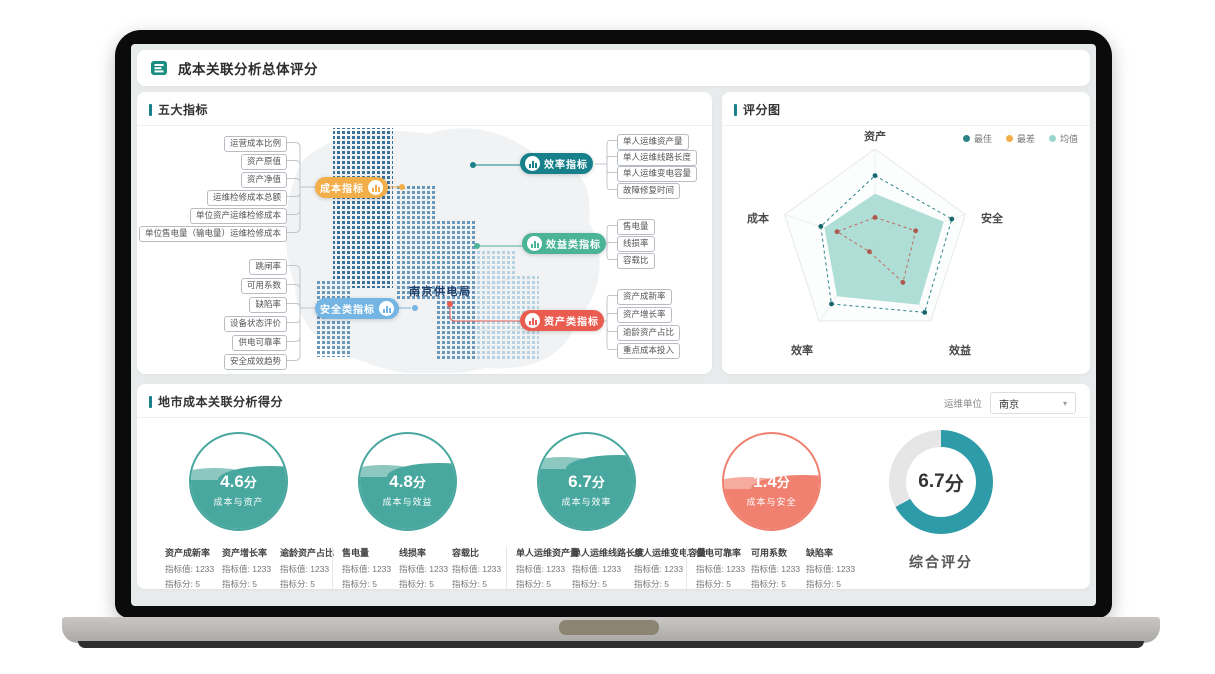  What do you see at coordinates (670, 568) in the screenshot?
I see `metric-column: 单人运维变电容量 指标值: 1233 指标分: 5` at bounding box center [670, 568].